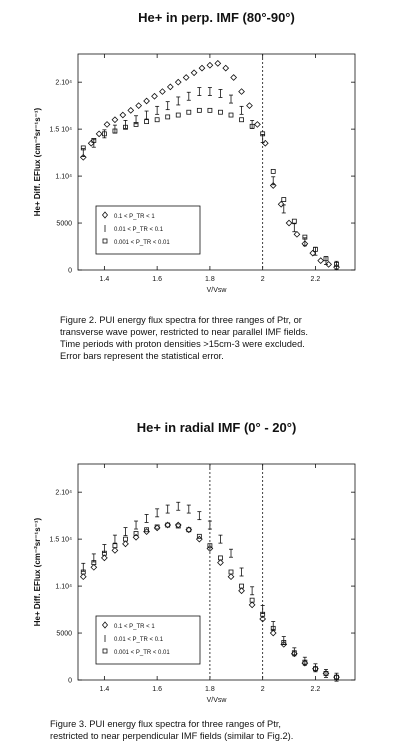  What do you see at coordinates (157, 689) in the screenshot?
I see `x-tick-label: 1.6` at bounding box center [157, 689].